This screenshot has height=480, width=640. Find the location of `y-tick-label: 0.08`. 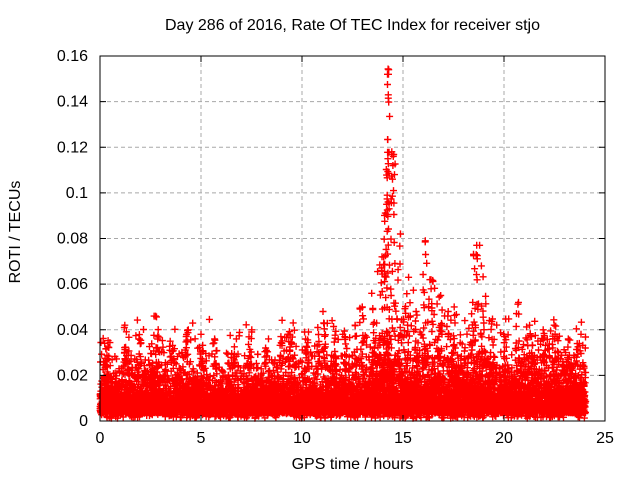

y-tick-label: 0.08 is located at coordinates (72, 239).